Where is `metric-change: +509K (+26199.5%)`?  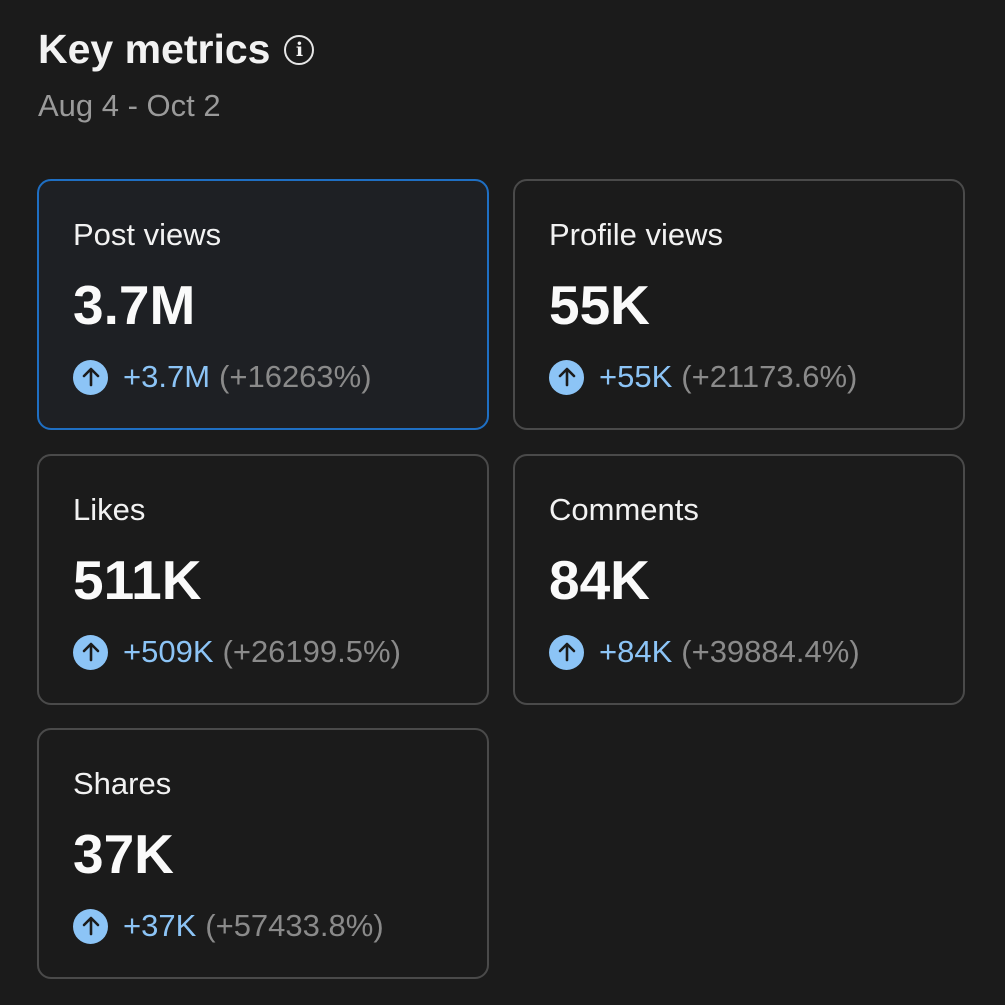
metric-change: +509K (+26199.5%) is located at coordinates (237, 652).